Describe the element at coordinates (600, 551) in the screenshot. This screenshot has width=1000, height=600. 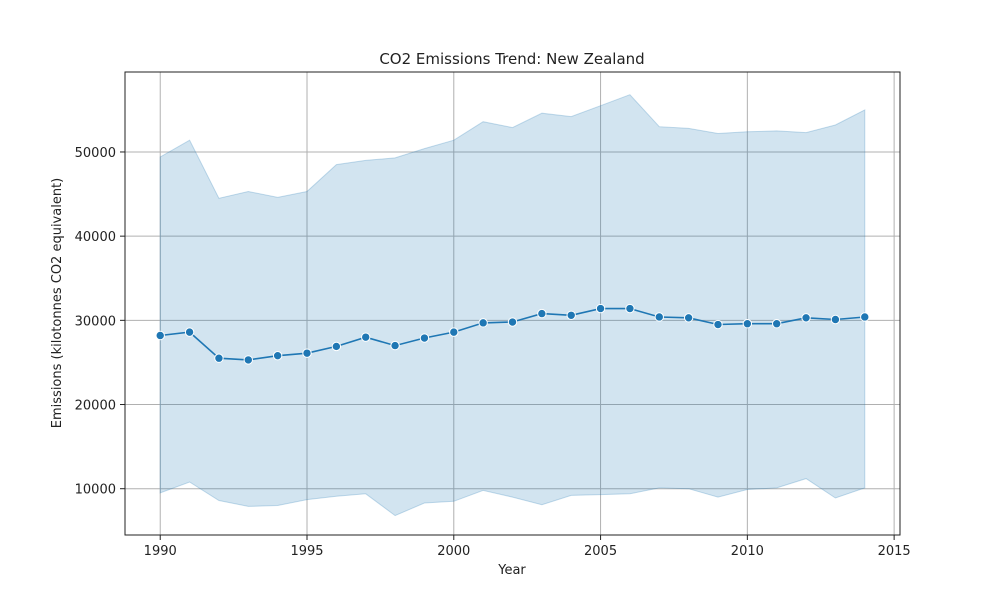
I see `x-tick-label: 2005` at that location.